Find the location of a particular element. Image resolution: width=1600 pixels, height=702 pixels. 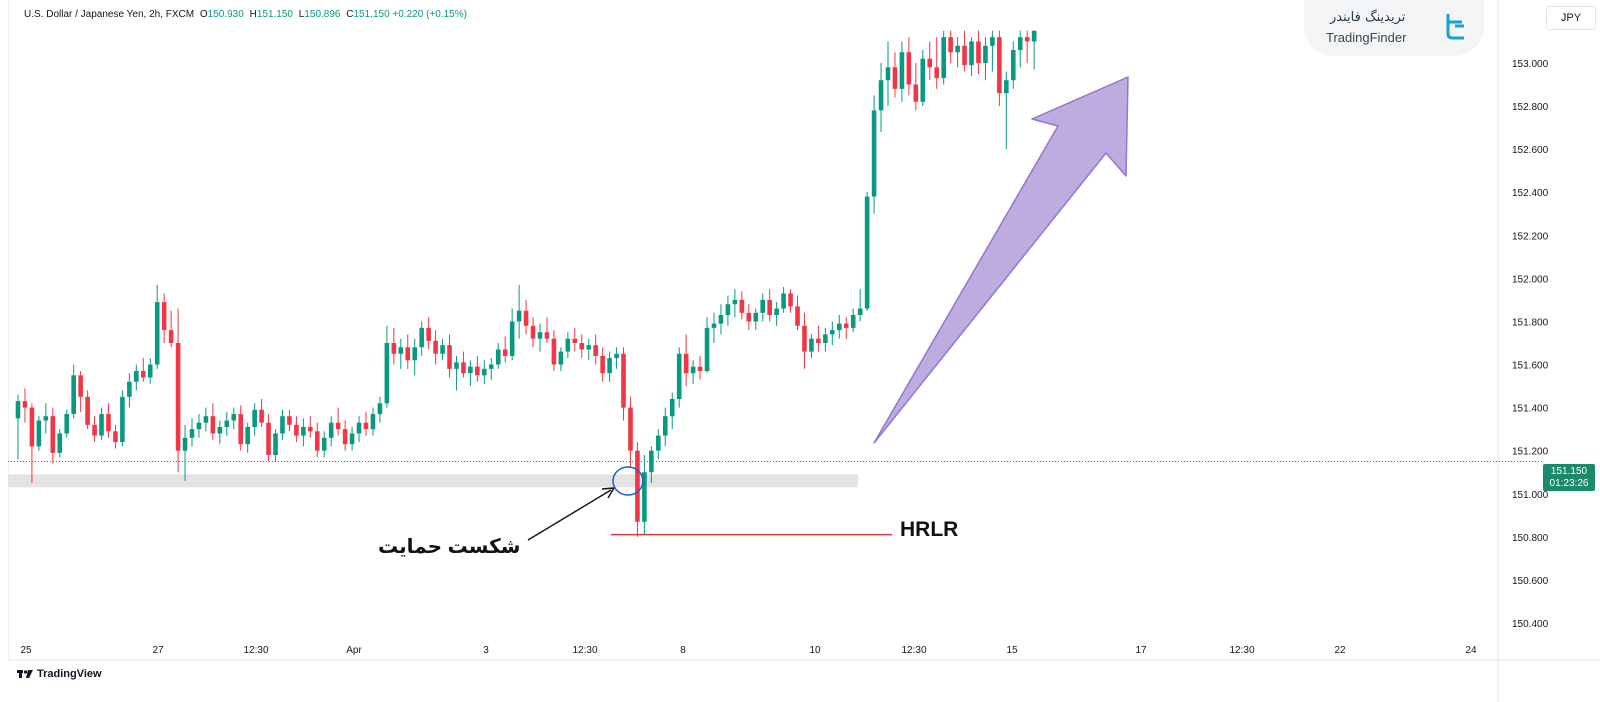

change-value: +0.220 (+0.15%) is located at coordinates (429, 14).